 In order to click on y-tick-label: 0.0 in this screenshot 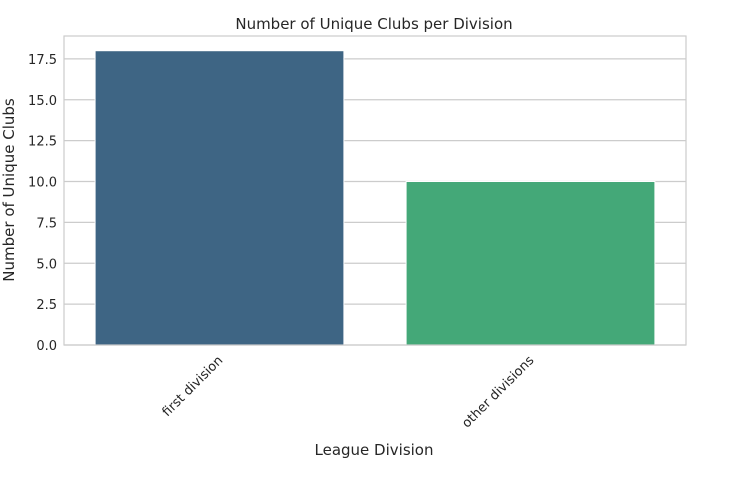, I will do `click(46, 346)`.